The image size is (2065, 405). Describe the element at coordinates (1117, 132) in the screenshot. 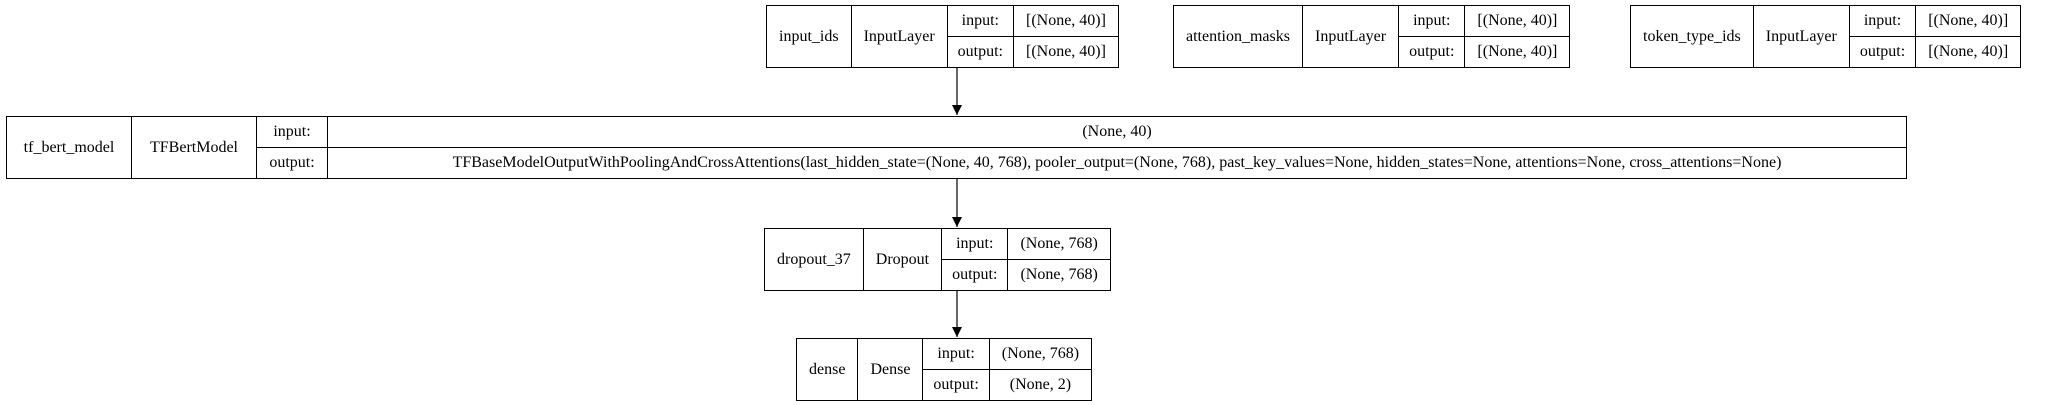

I see `input-shape: (None, 40)` at that location.